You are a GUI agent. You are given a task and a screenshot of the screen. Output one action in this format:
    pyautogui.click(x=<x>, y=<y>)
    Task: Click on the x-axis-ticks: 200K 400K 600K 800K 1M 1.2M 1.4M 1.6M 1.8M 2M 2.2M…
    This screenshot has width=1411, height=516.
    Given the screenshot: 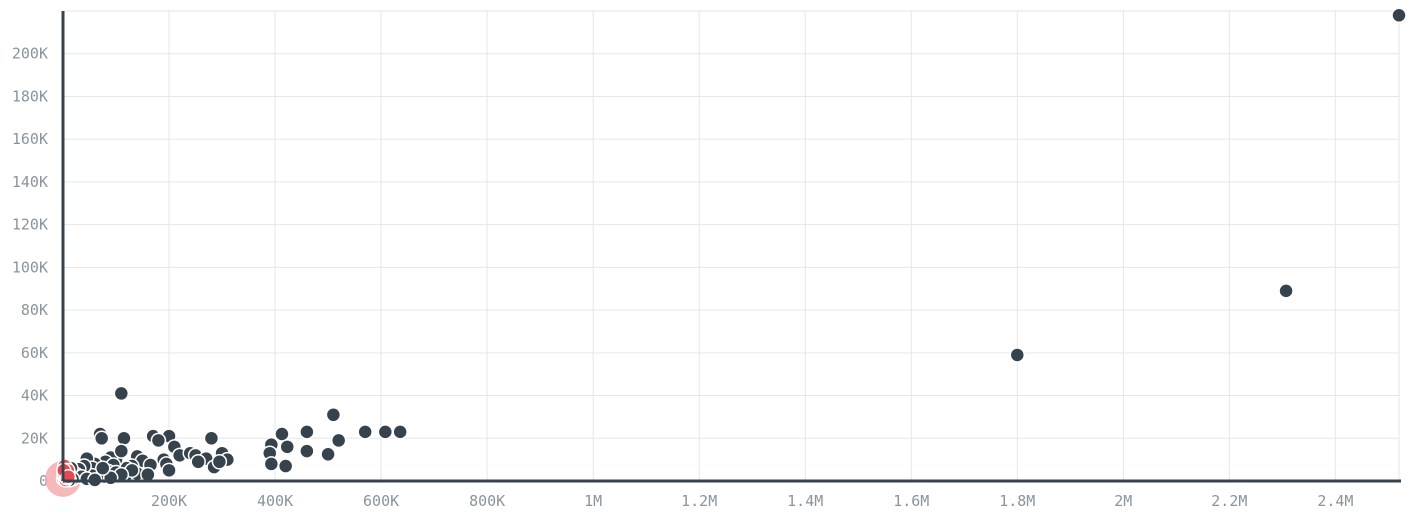 What is the action you would take?
    pyautogui.click(x=752, y=501)
    